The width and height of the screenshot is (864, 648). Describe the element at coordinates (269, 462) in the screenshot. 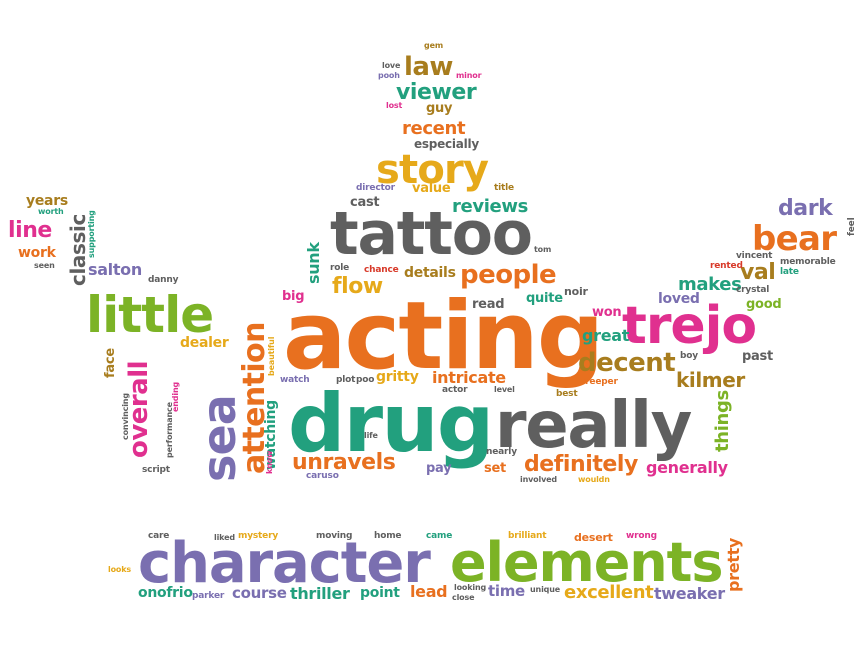

I see `word-know: know` at that location.